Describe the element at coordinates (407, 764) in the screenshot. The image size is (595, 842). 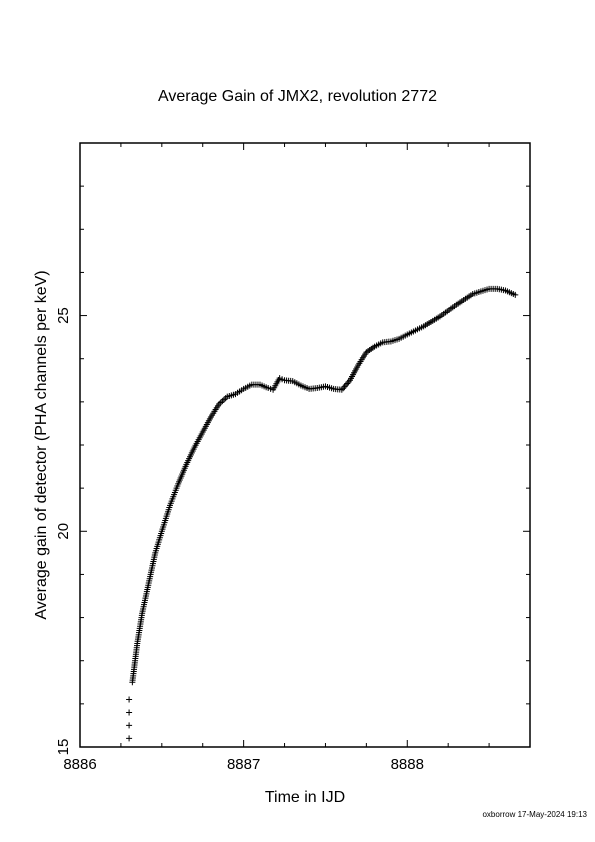
I see `x-tick-label: 8888` at that location.